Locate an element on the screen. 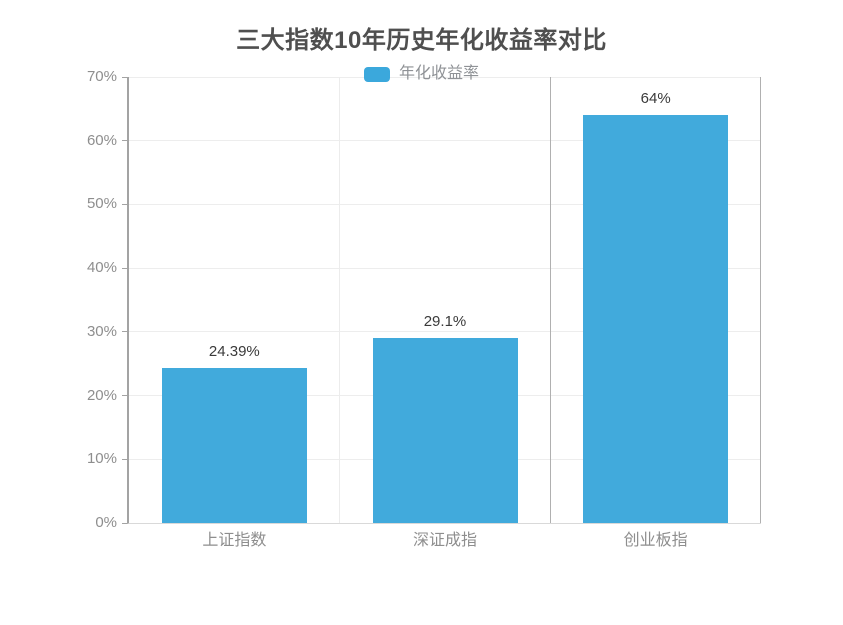 The image size is (843, 625). y-tick-label: 40% is located at coordinates (101, 268).